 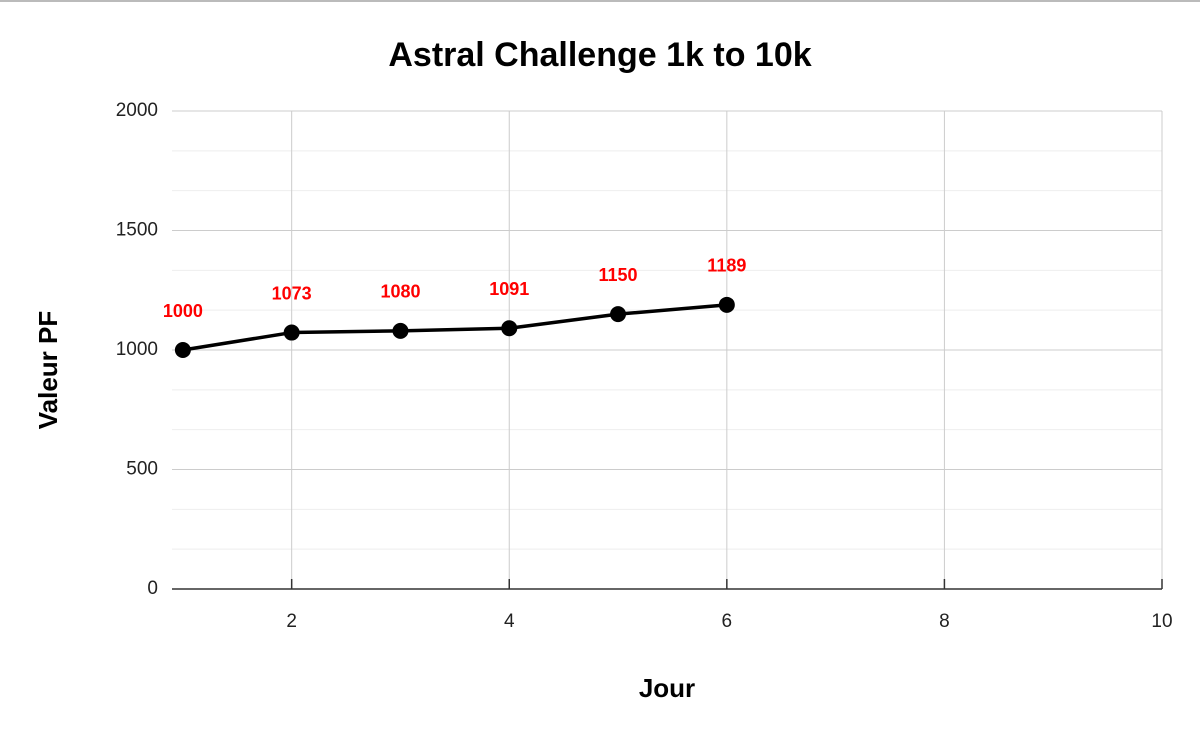 What do you see at coordinates (137, 110) in the screenshot?
I see `y-tick-label: 2000` at bounding box center [137, 110].